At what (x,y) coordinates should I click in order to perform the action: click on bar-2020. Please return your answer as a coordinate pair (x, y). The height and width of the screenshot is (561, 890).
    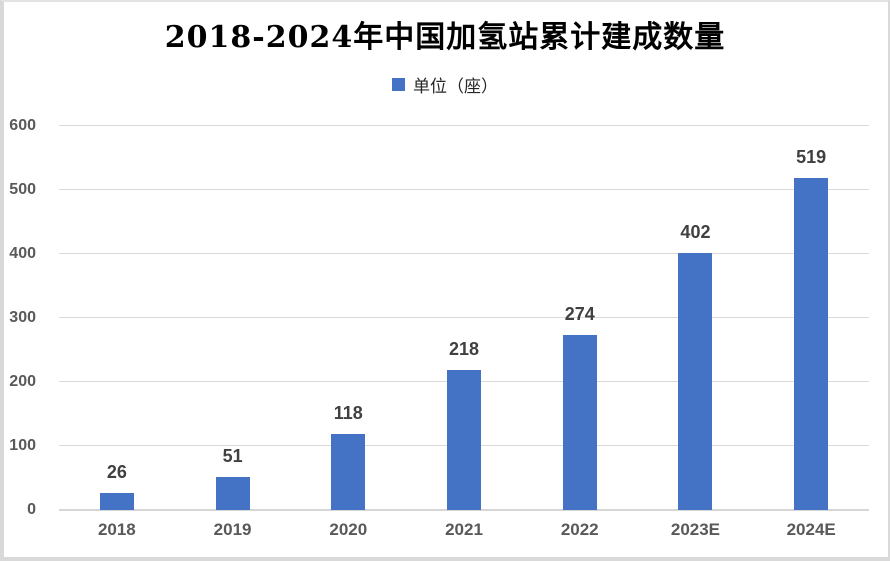
    Looking at the image, I should click on (348, 472).